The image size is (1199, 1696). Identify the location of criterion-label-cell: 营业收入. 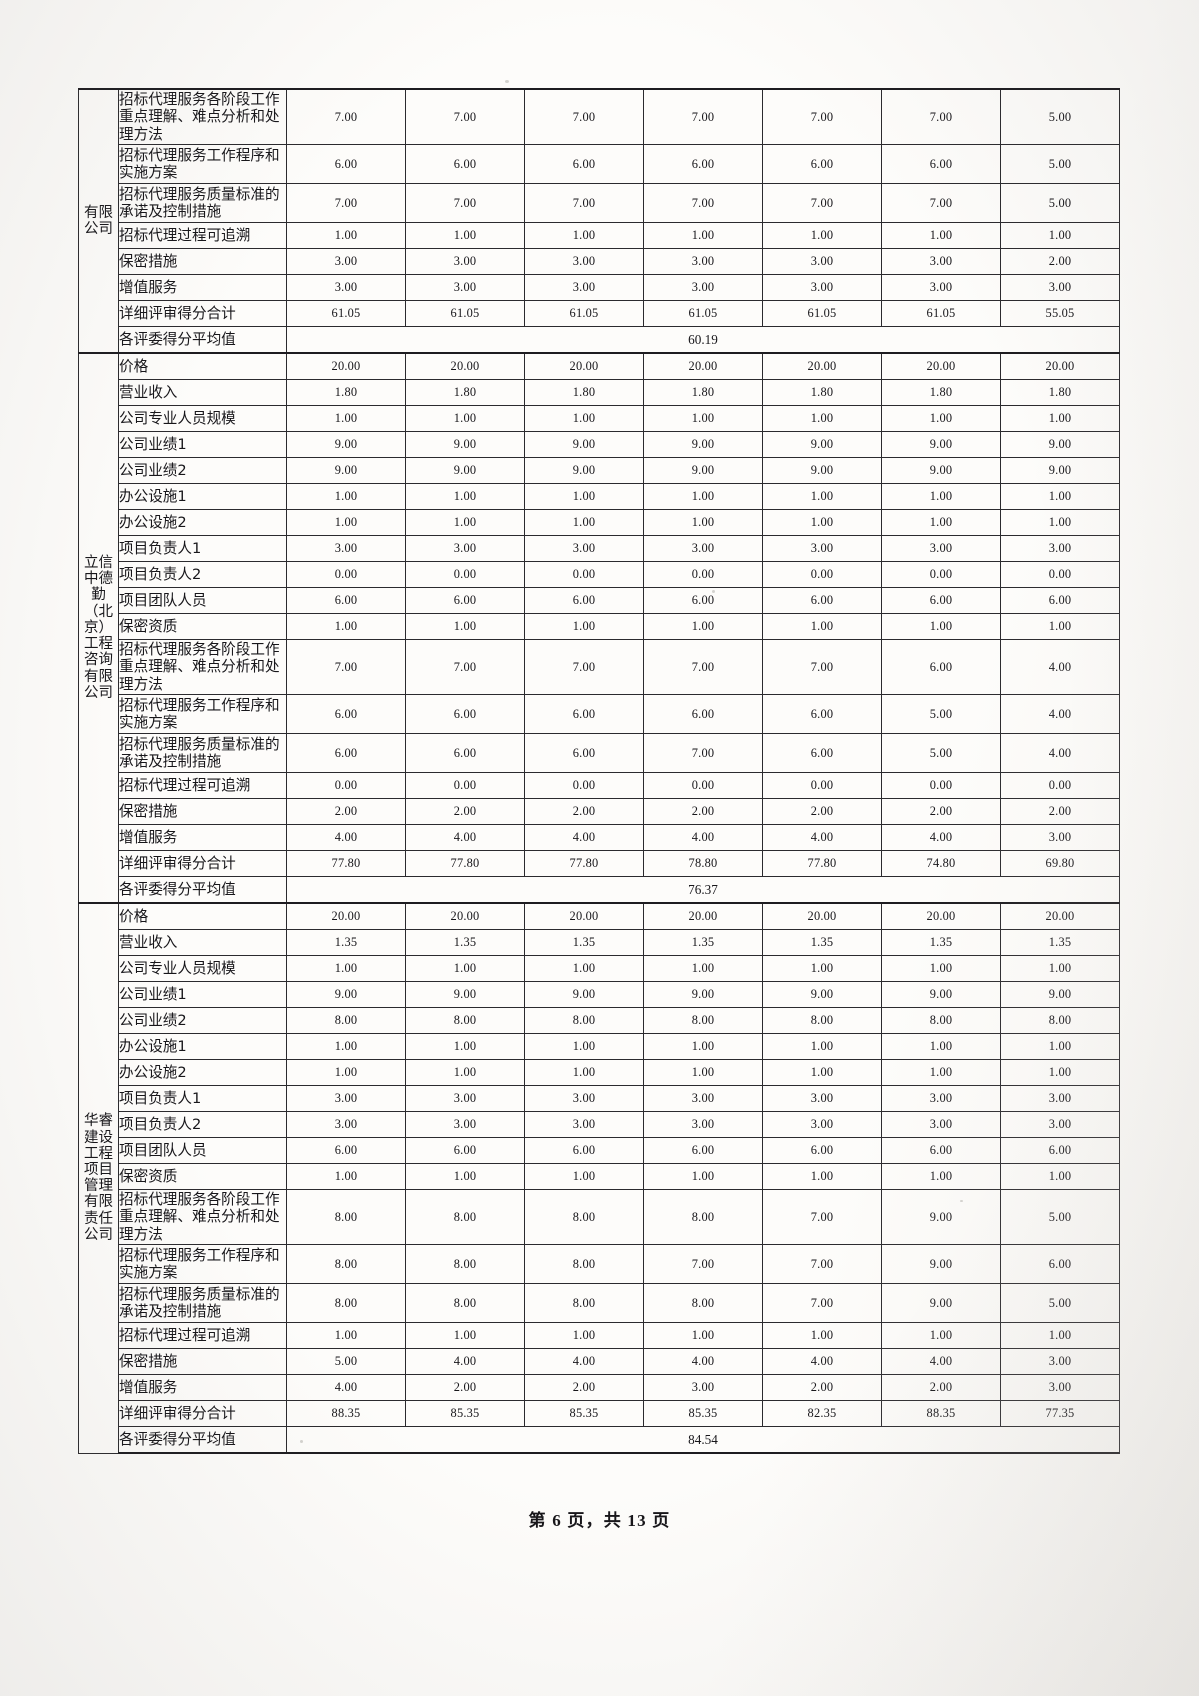
(202, 942).